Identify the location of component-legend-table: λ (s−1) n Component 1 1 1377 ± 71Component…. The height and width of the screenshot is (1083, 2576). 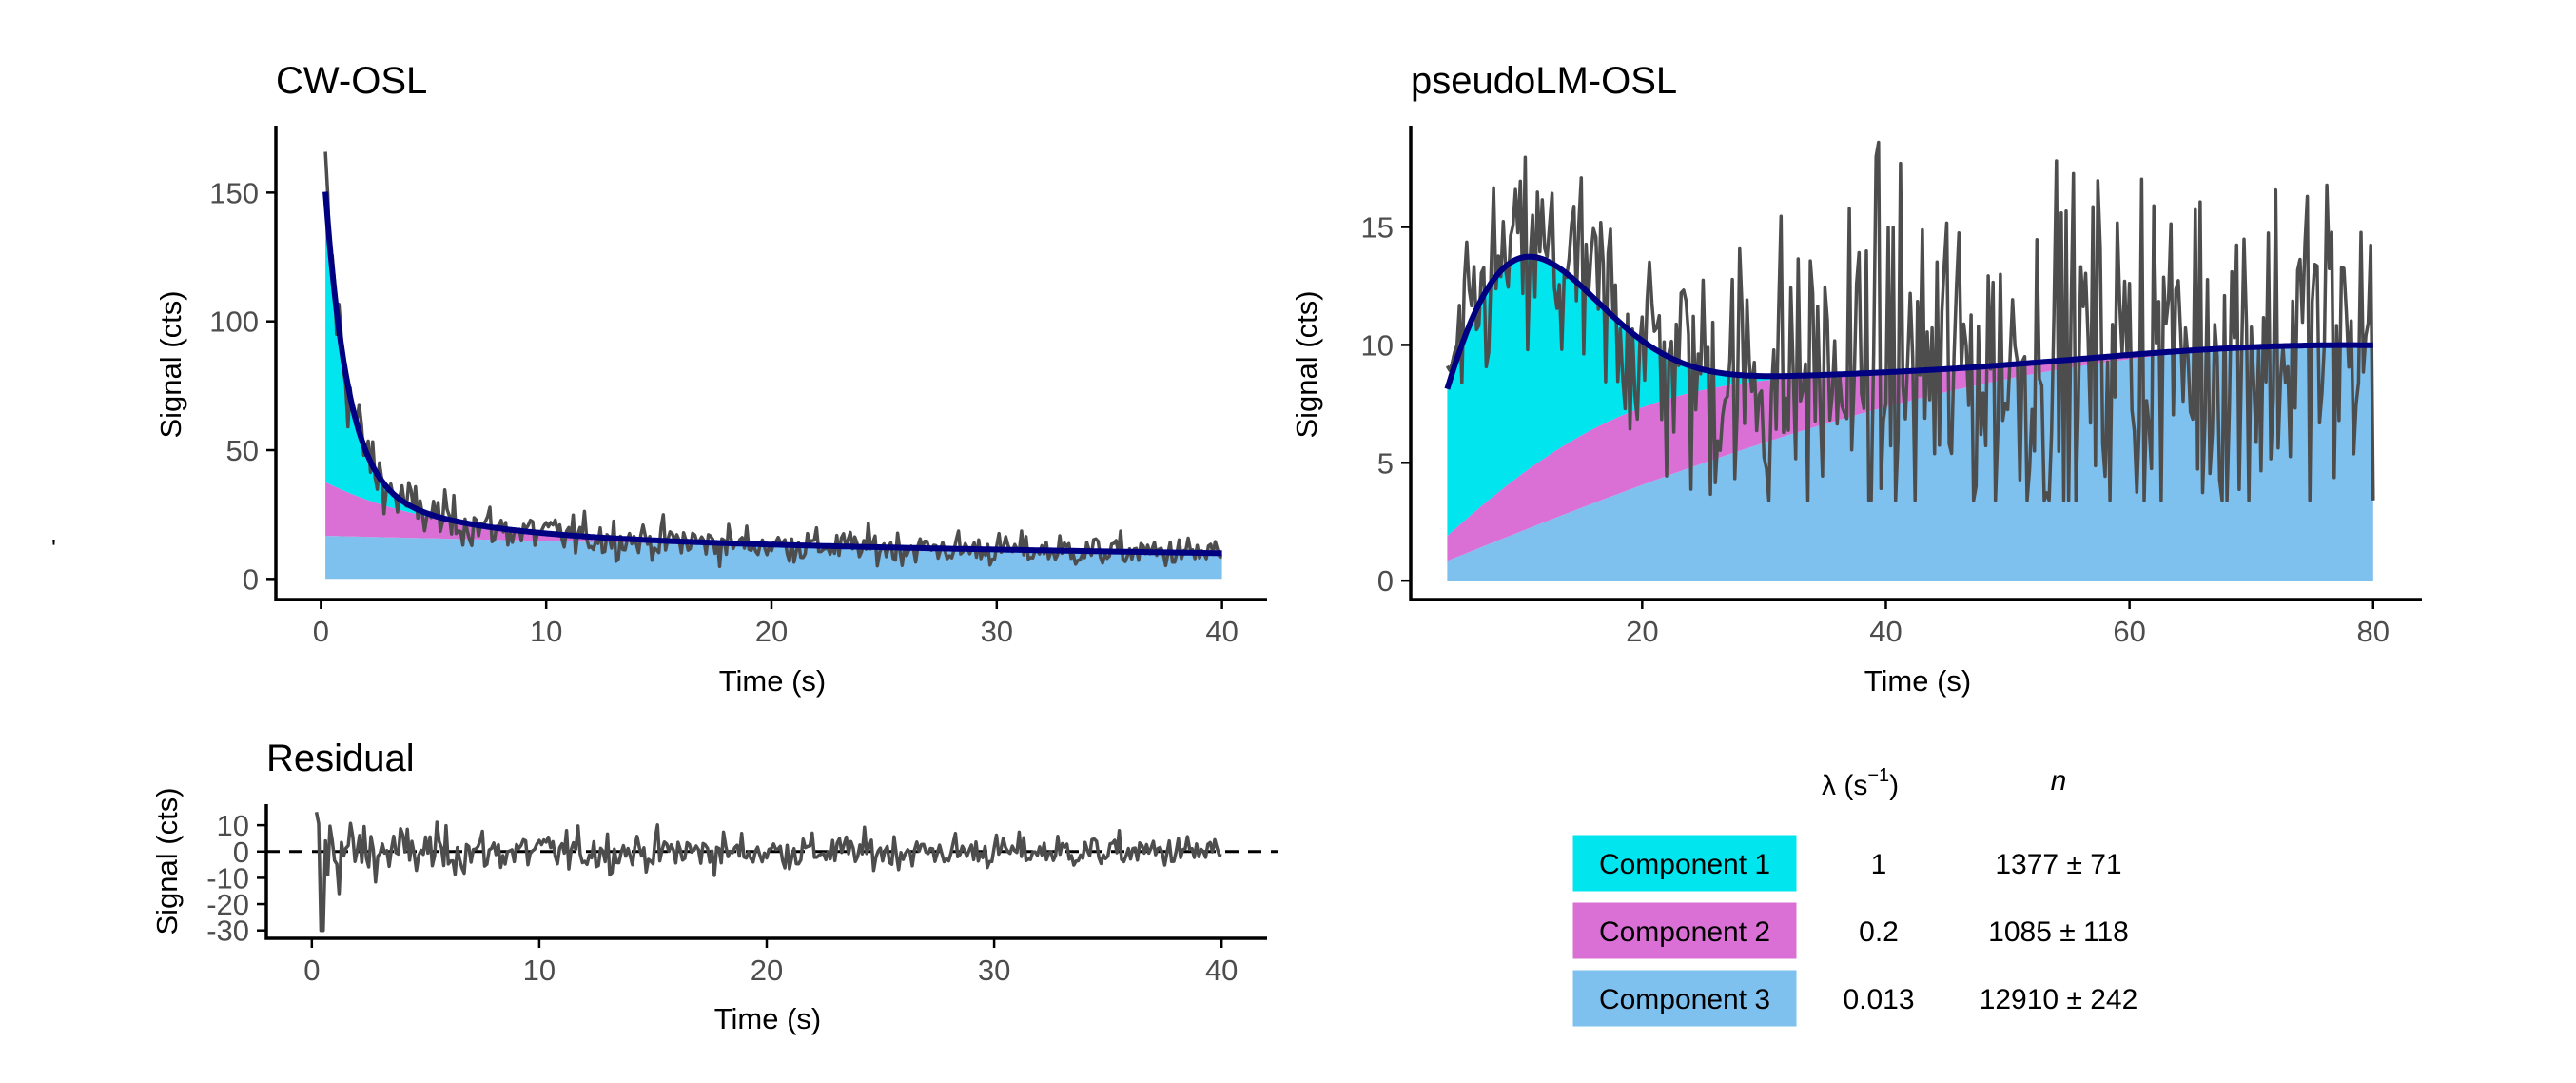
(1854, 897).